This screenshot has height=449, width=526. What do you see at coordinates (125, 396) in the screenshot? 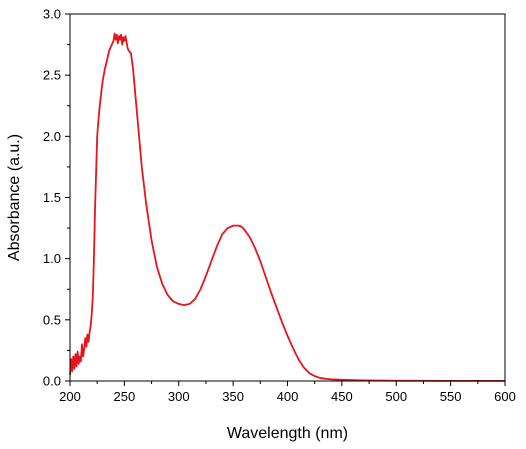
I see `x-tick-label: 250` at bounding box center [125, 396].